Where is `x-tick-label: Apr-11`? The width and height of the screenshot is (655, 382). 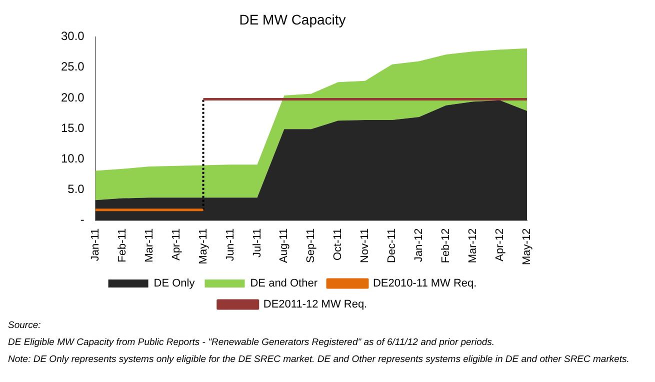 x-tick-label: Apr-11 is located at coordinates (176, 244).